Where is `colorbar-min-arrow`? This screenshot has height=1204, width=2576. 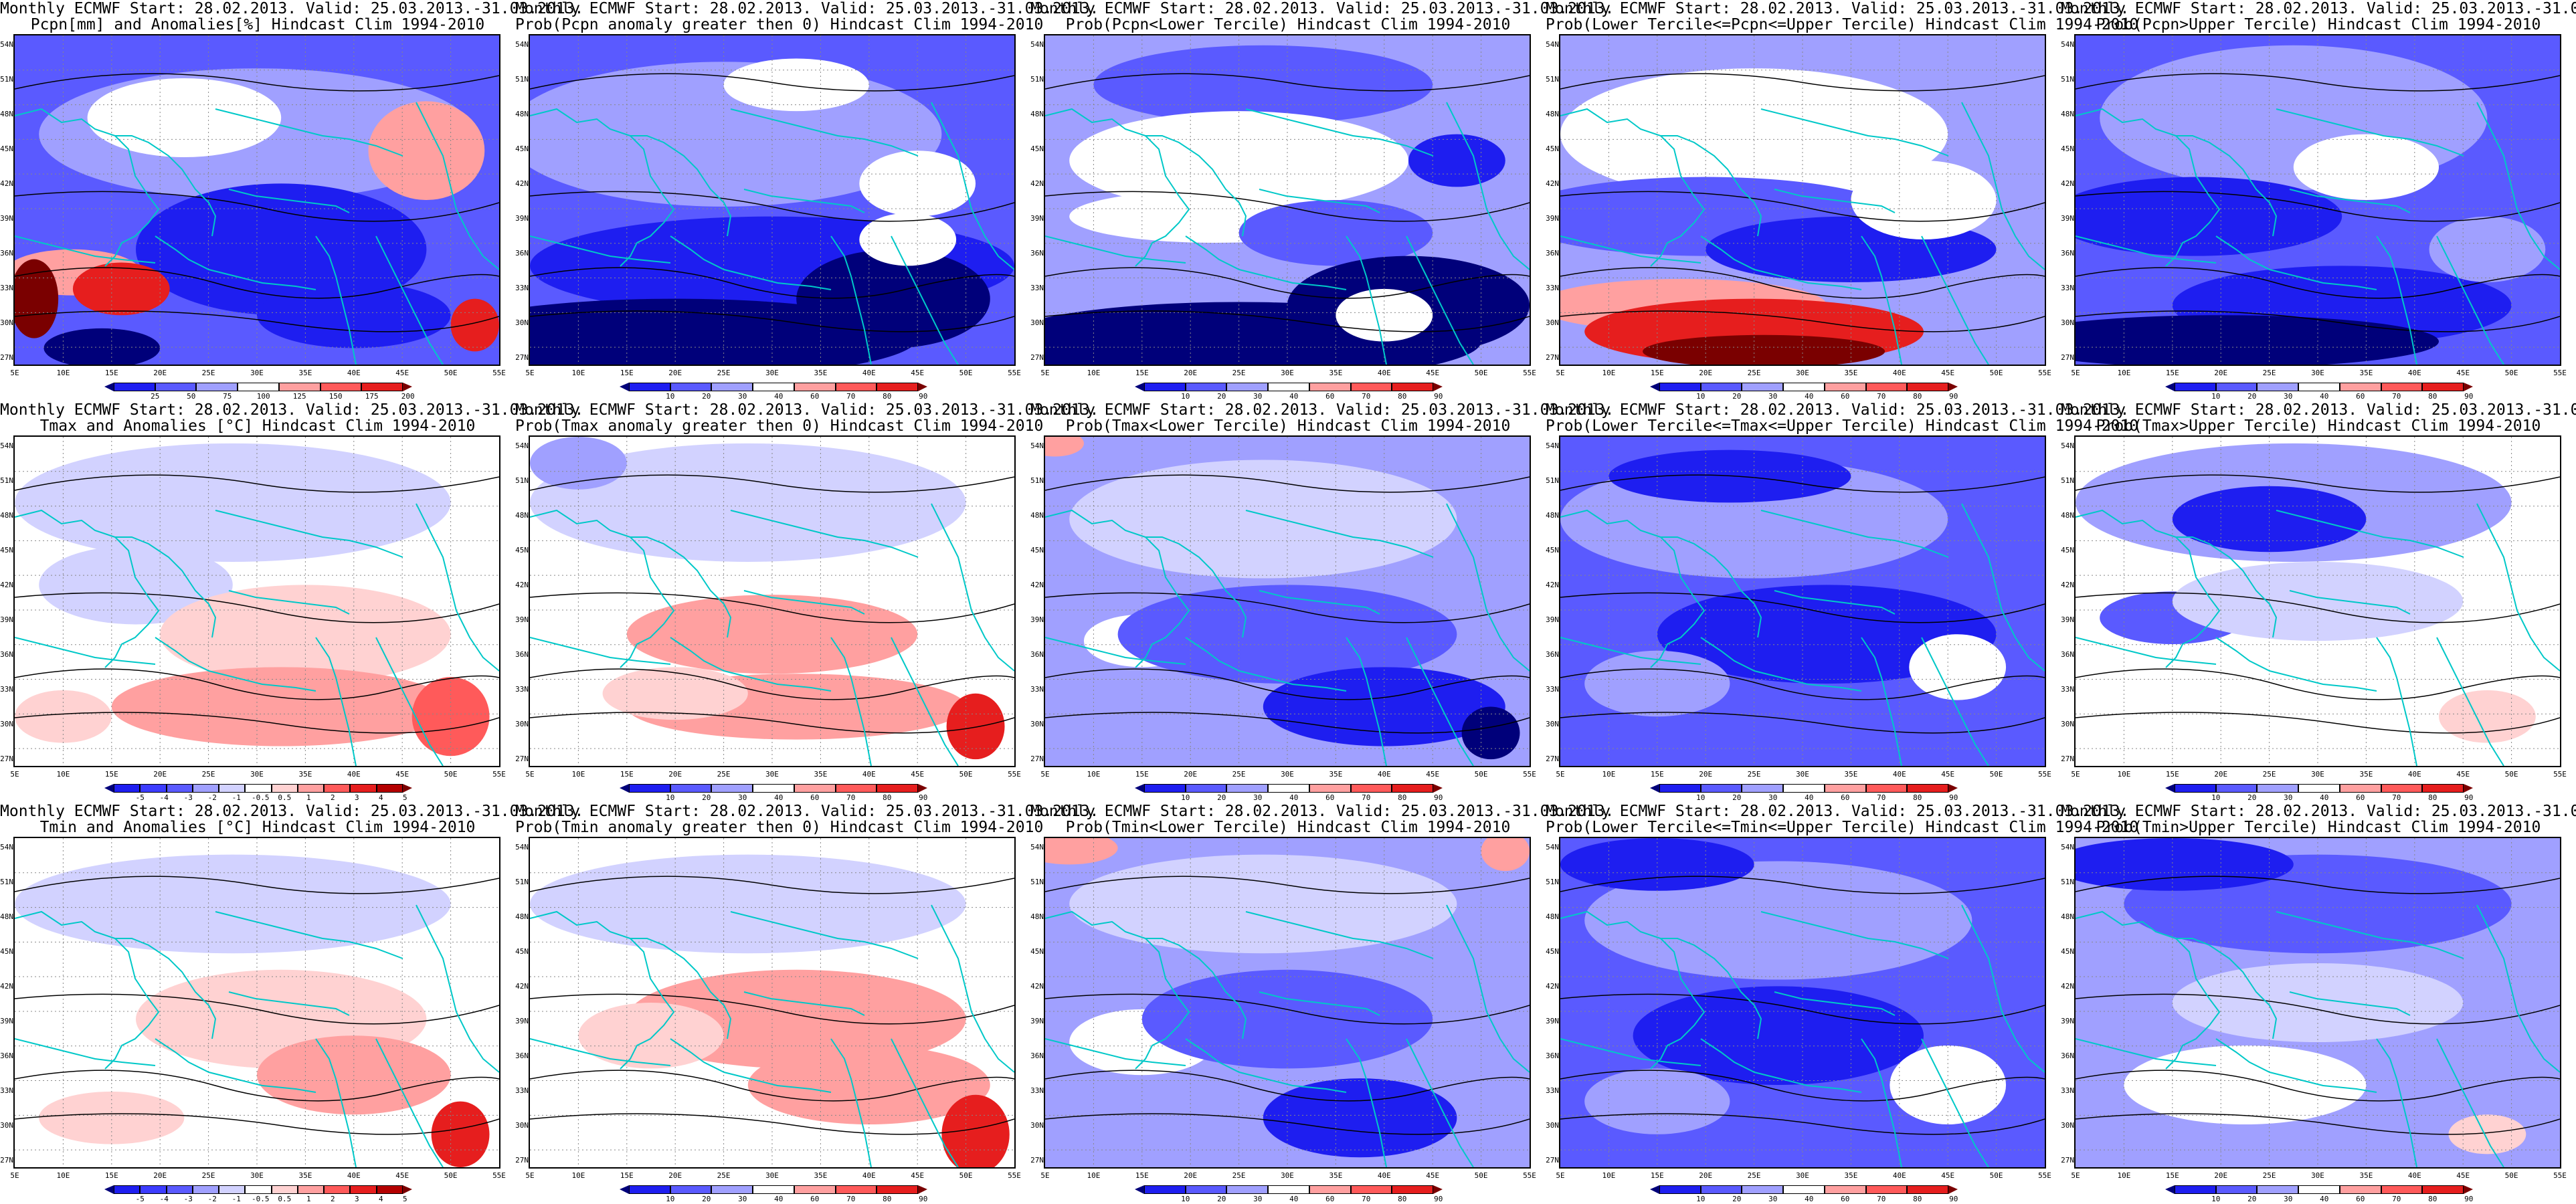 colorbar-min-arrow is located at coordinates (1139, 788).